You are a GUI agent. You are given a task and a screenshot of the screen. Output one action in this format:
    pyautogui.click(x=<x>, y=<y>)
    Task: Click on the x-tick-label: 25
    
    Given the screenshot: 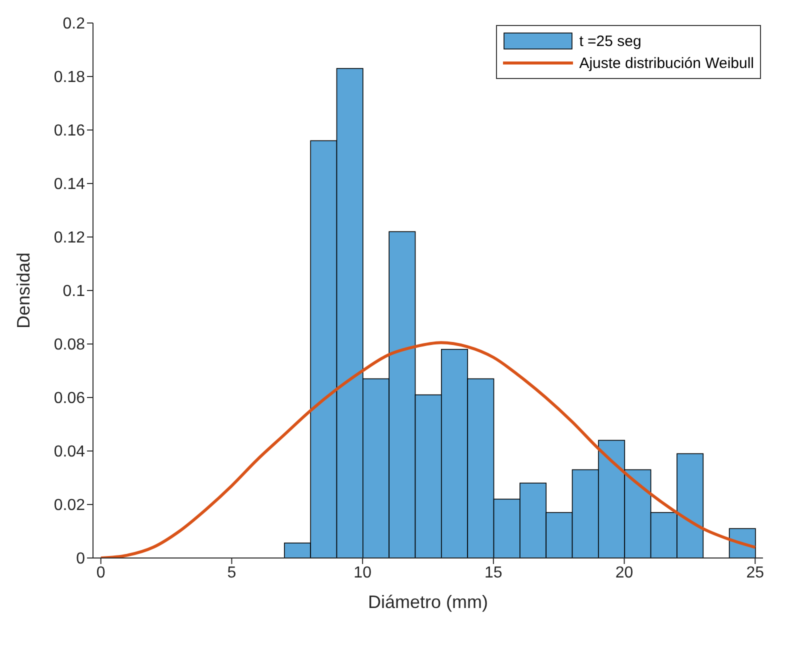 What is the action you would take?
    pyautogui.click(x=755, y=573)
    